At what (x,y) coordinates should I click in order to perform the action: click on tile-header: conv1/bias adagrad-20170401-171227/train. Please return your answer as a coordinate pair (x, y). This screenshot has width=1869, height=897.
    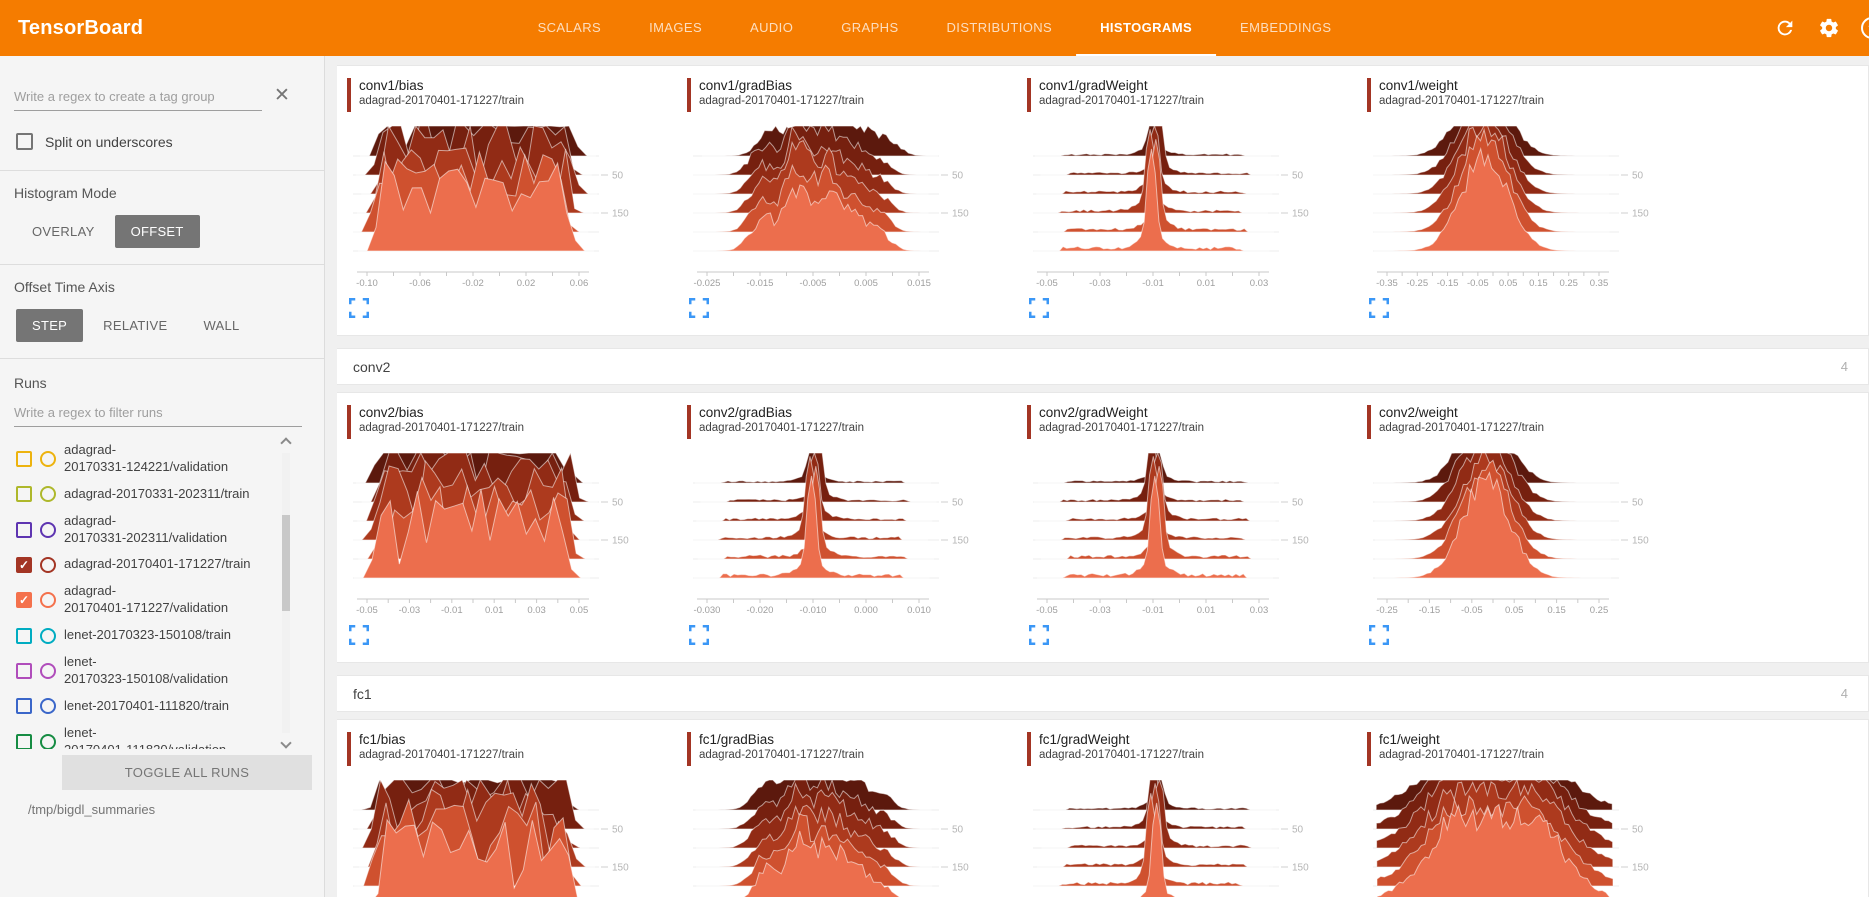
    Looking at the image, I should click on (516, 95).